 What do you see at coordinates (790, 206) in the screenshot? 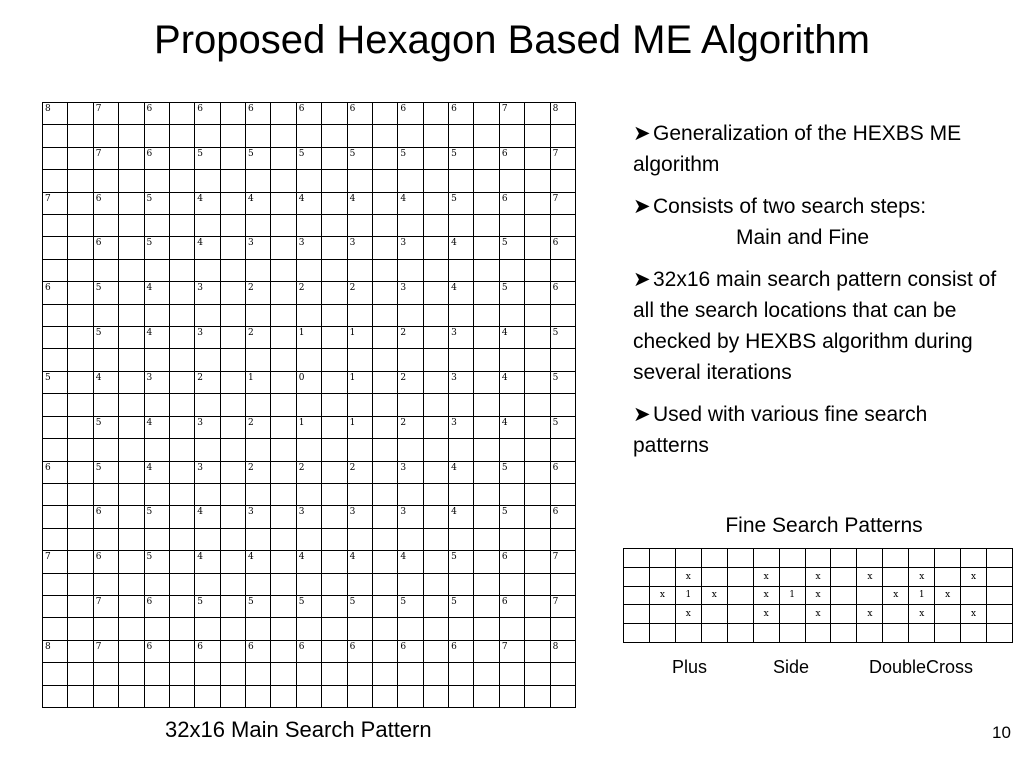
I see `bullet-text: Consists of two search steps:` at bounding box center [790, 206].